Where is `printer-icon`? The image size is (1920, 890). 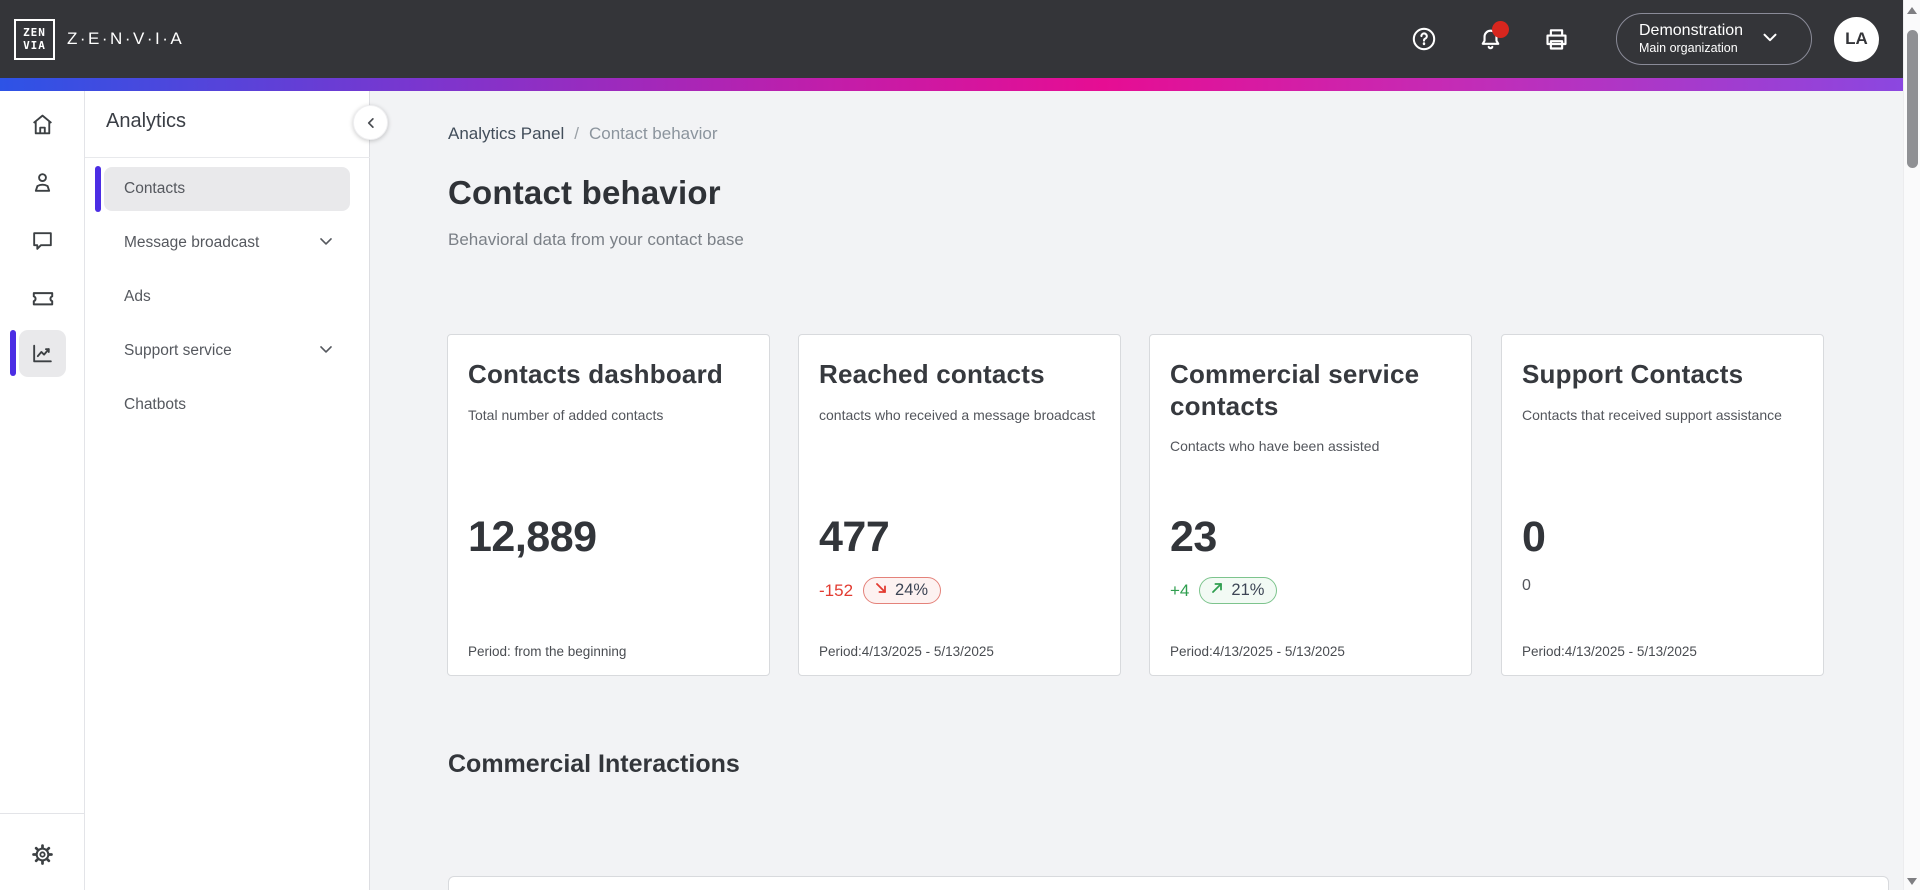
printer-icon is located at coordinates (1556, 39).